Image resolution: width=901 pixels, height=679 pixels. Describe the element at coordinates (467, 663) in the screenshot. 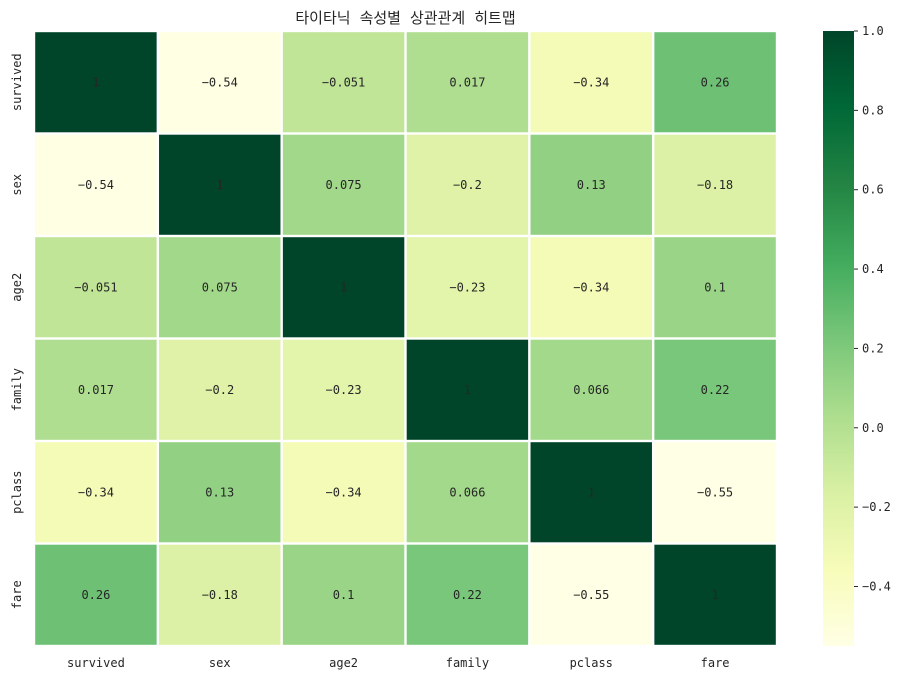

I see `x-tick-label: family` at that location.